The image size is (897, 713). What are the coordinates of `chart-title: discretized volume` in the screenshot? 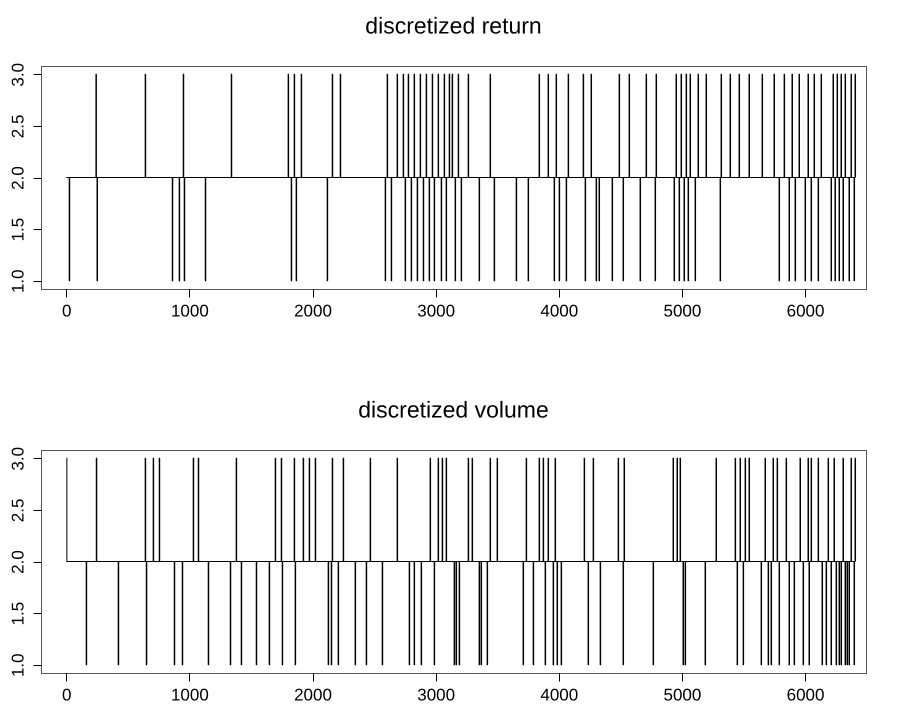 It's located at (453, 409).